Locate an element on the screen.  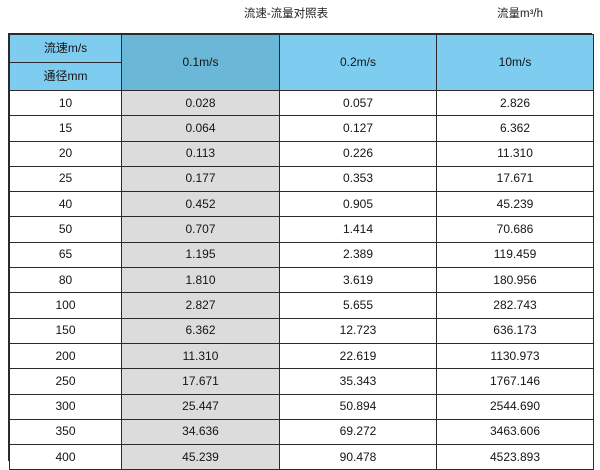
cell-flow-0.2ms: 22.619 is located at coordinates (358, 356).